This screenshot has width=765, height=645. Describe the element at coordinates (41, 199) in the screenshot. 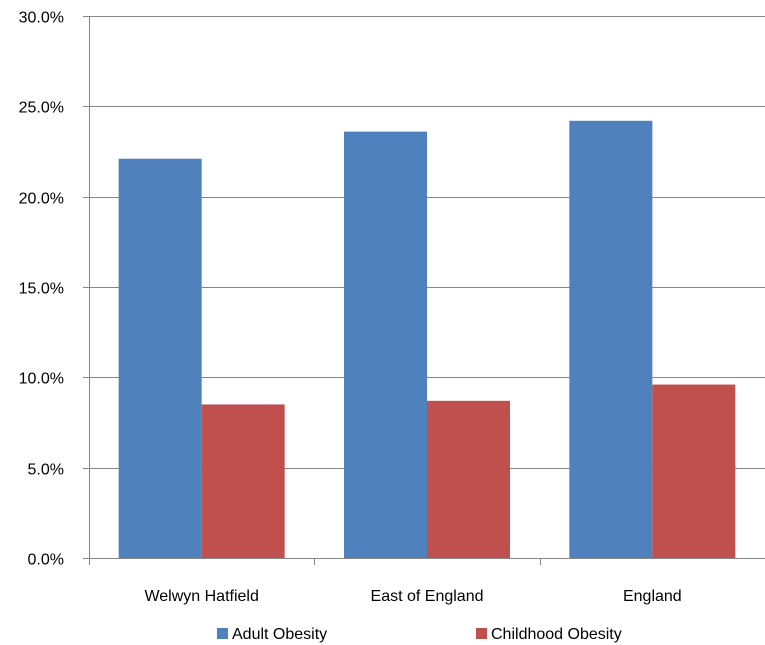

I see `y-tick-label: 20.0%` at that location.